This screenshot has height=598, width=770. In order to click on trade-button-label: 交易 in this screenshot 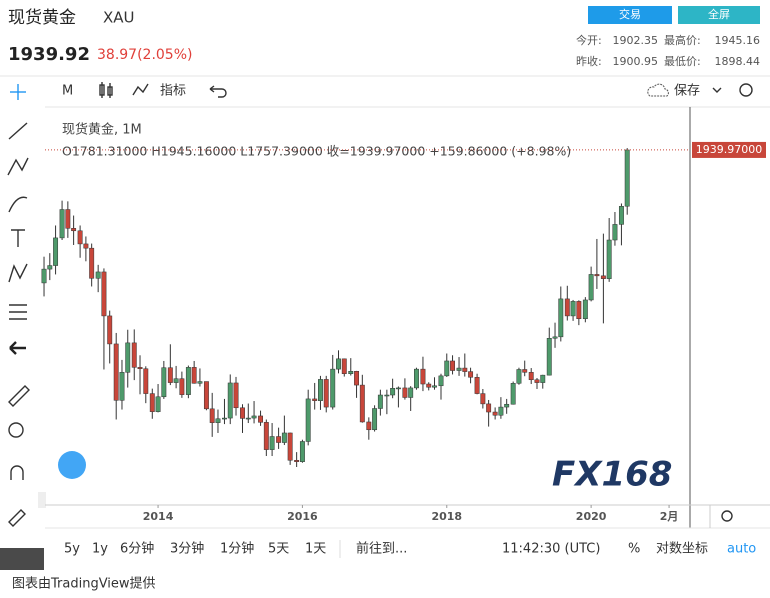, I will do `click(630, 14)`.